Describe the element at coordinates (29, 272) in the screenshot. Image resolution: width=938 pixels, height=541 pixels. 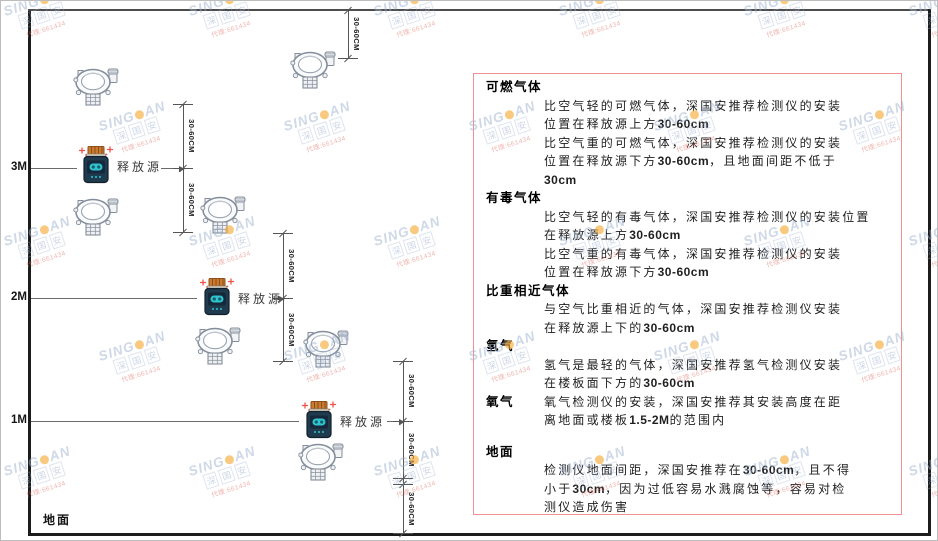
I see `left-wall-line` at that location.